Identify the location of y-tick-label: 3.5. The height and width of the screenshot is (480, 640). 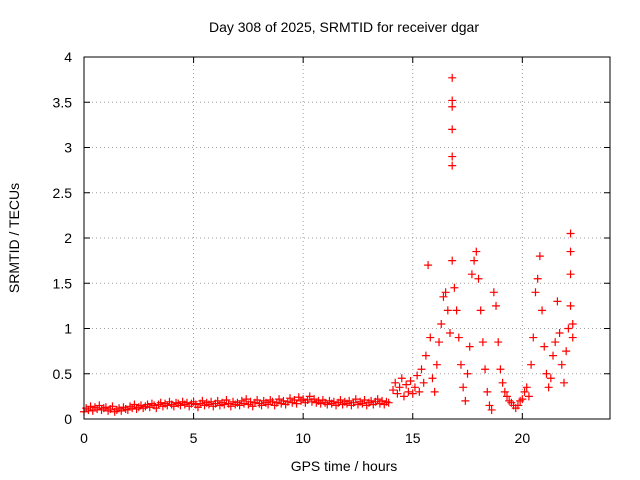
(63, 102).